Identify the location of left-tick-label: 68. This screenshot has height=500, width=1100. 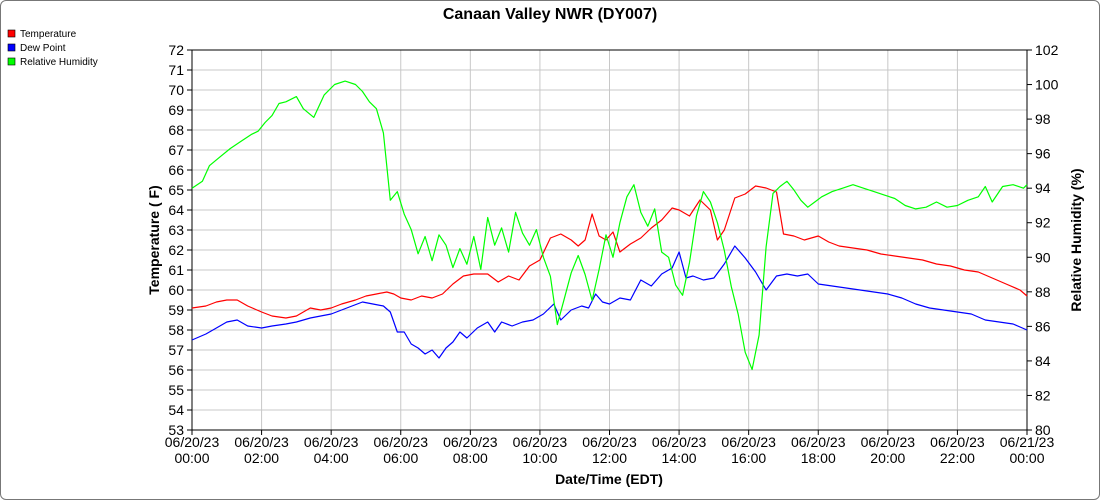
(176, 130).